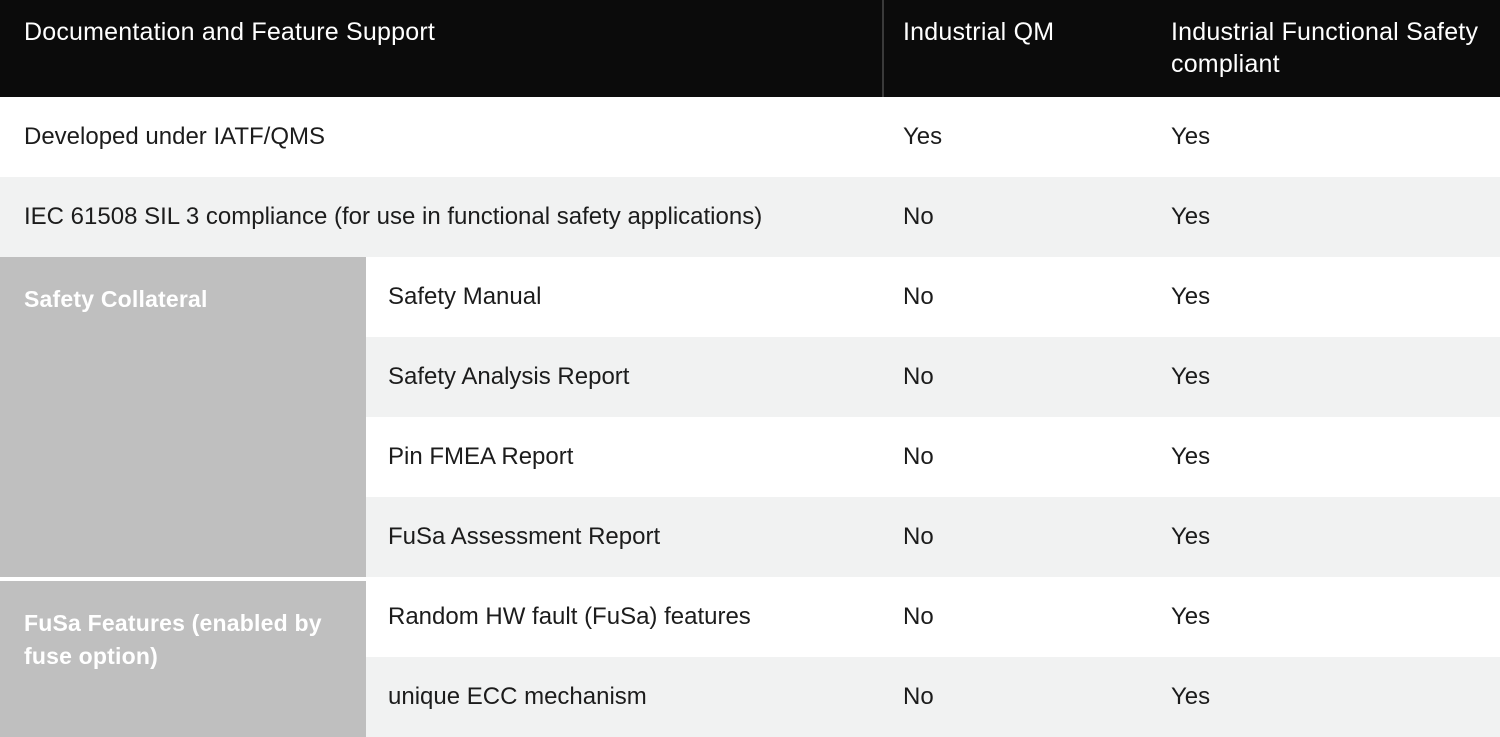  I want to click on feature-label: Safety Manual, so click(625, 297).